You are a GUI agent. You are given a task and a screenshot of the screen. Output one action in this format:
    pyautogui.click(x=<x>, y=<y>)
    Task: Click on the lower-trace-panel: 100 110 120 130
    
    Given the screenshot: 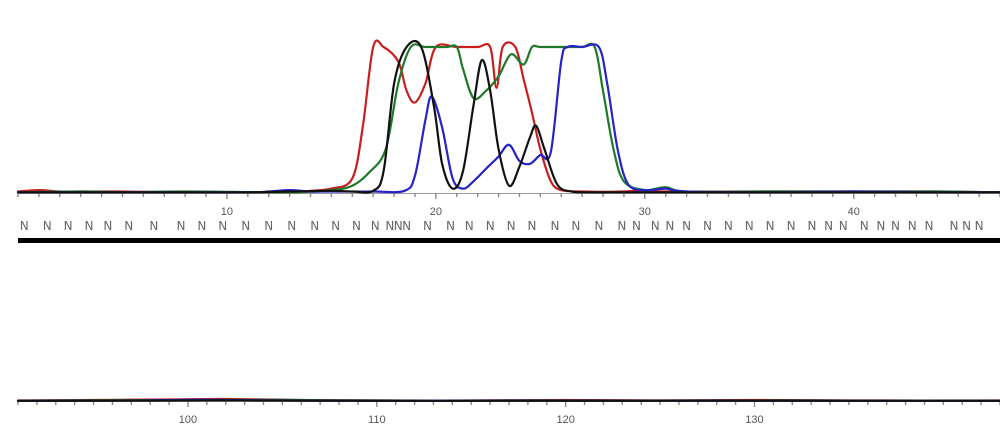 What is the action you would take?
    pyautogui.click(x=508, y=411)
    